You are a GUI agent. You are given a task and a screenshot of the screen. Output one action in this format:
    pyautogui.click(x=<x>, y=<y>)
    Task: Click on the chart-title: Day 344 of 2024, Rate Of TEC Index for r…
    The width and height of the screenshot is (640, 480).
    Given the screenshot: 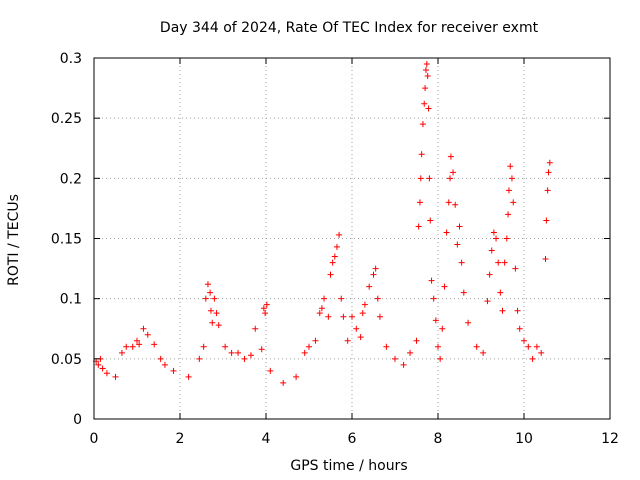 What is the action you would take?
    pyautogui.click(x=349, y=28)
    